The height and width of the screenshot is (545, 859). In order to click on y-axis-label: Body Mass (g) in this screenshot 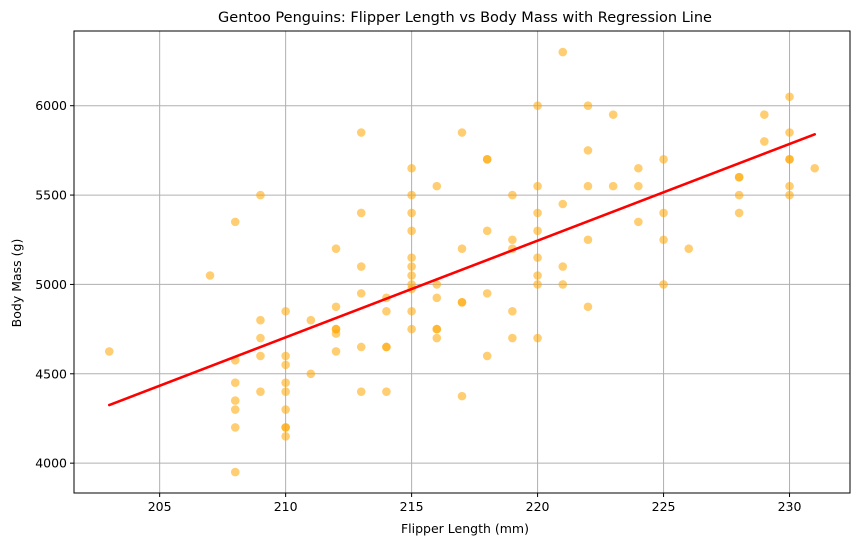, I will do `click(16, 283)`.